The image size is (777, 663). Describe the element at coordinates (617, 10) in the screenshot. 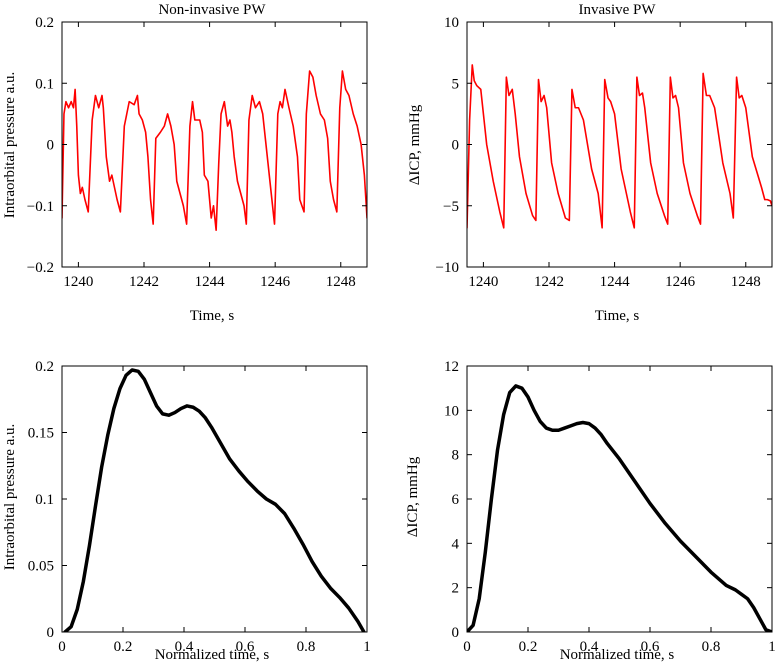

I see `chart-title: Invasive PW` at that location.